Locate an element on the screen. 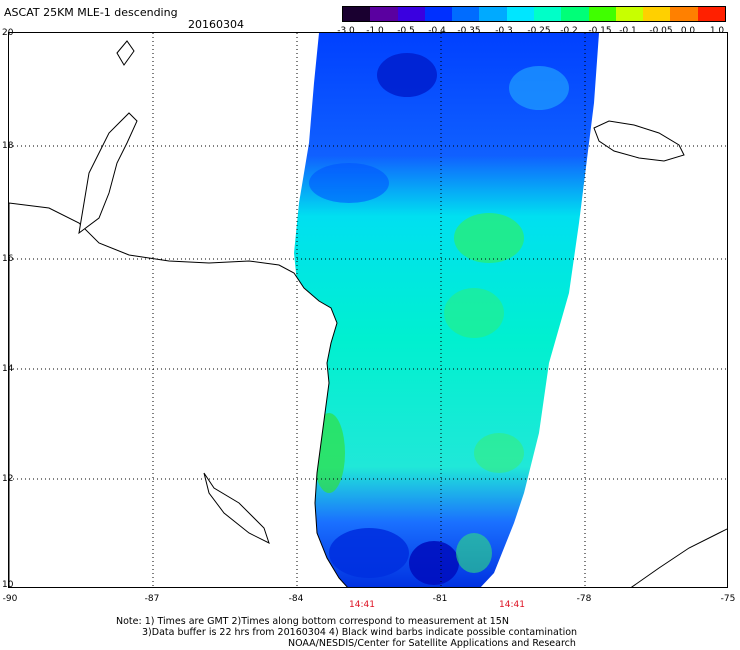 The image size is (740, 650). color-scale-bar is located at coordinates (534, 14).